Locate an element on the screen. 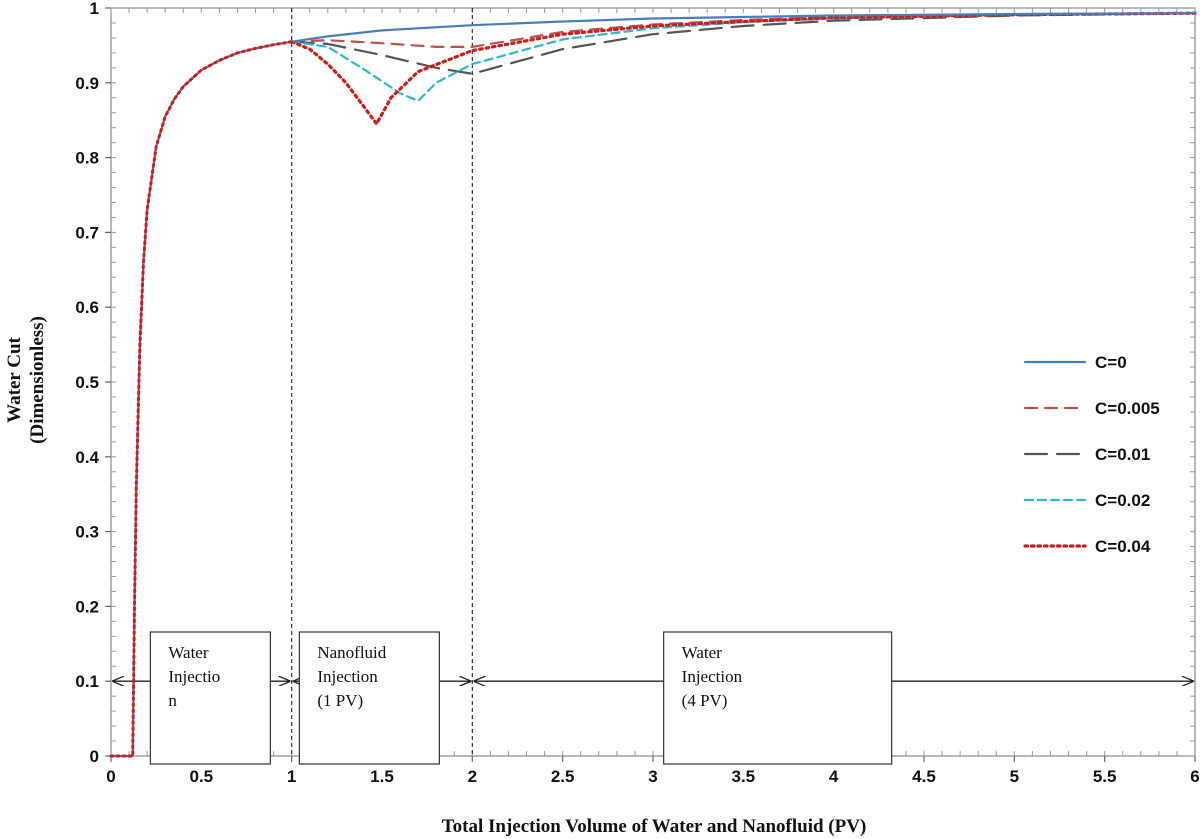  y-tick-label: 0.3 is located at coordinates (87, 532).